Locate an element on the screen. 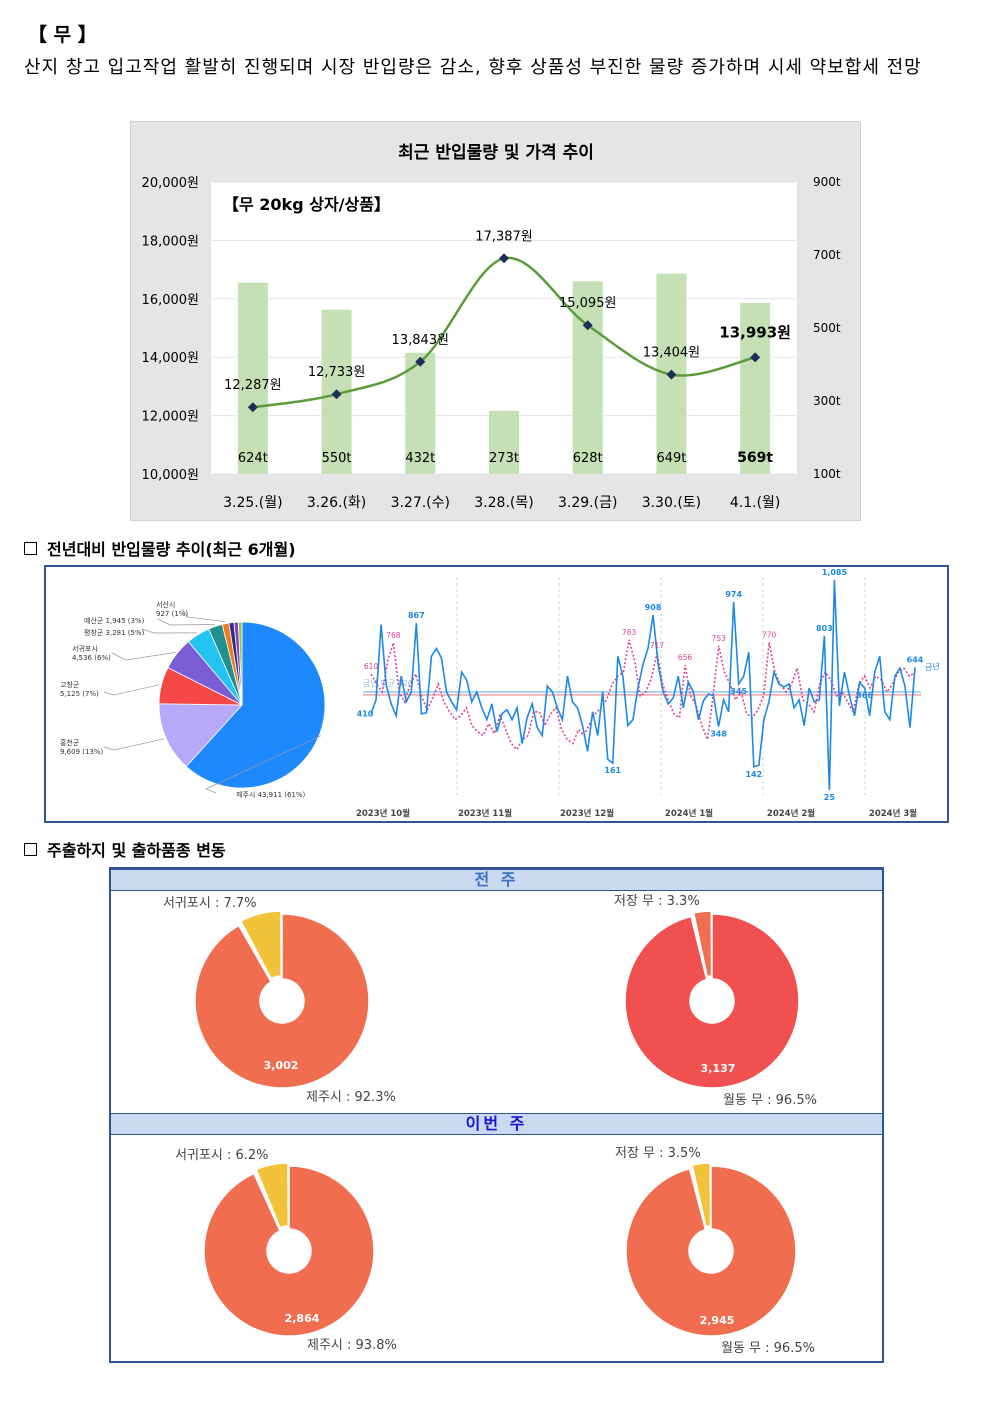 The image size is (992, 1403). chart-subtitle: 【무 20kg 상자/상품】 is located at coordinates (306, 204).